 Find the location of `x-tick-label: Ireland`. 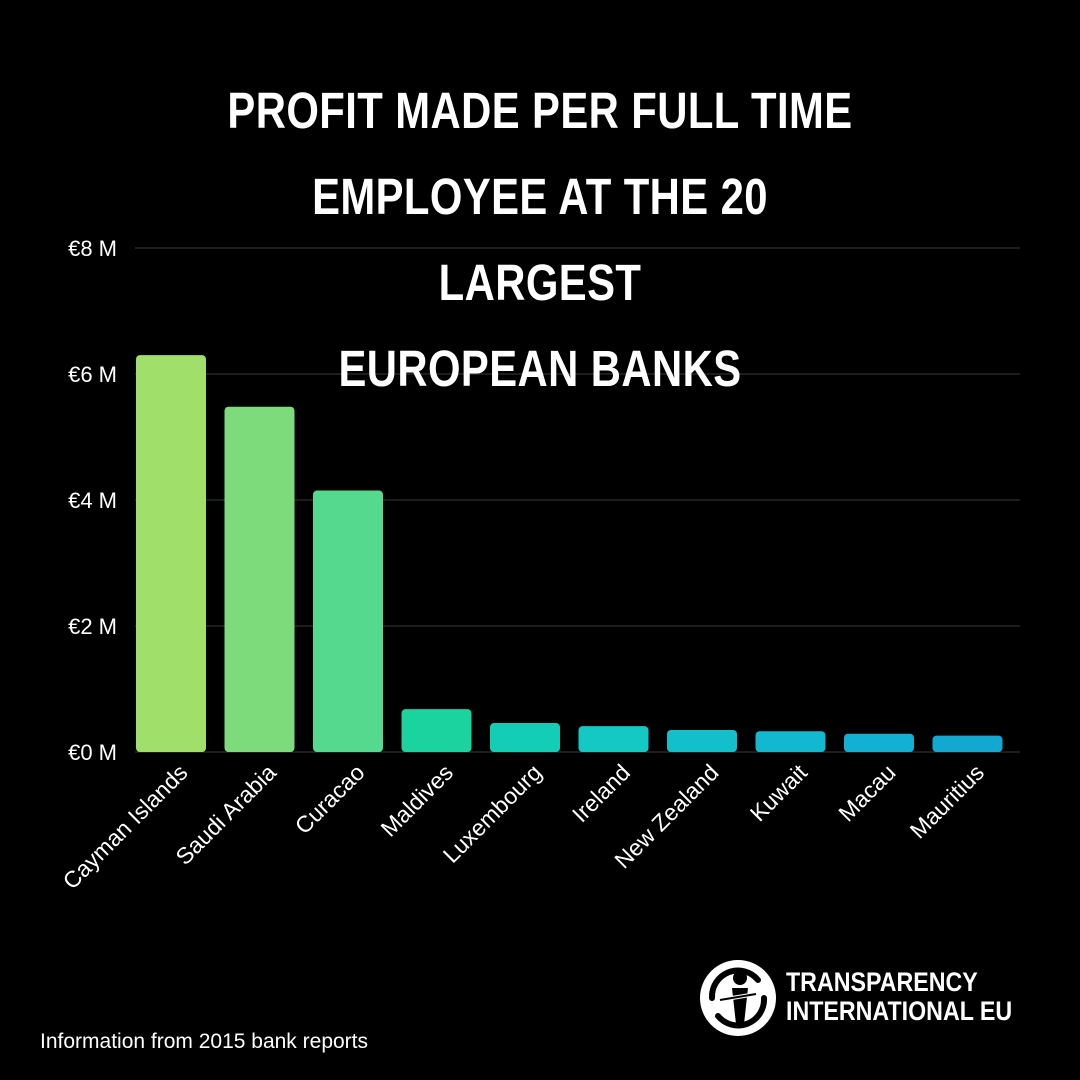

x-tick-label: Ireland is located at coordinates (601, 793).